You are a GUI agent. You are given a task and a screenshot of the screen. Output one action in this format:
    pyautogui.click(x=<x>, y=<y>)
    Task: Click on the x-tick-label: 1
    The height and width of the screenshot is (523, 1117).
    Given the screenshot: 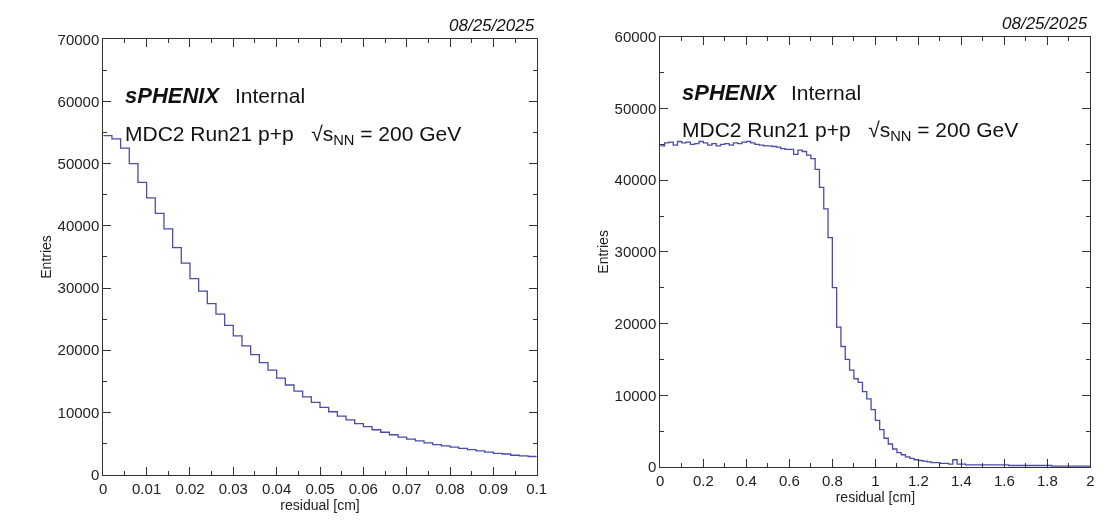 What is the action you would take?
    pyautogui.click(x=875, y=480)
    